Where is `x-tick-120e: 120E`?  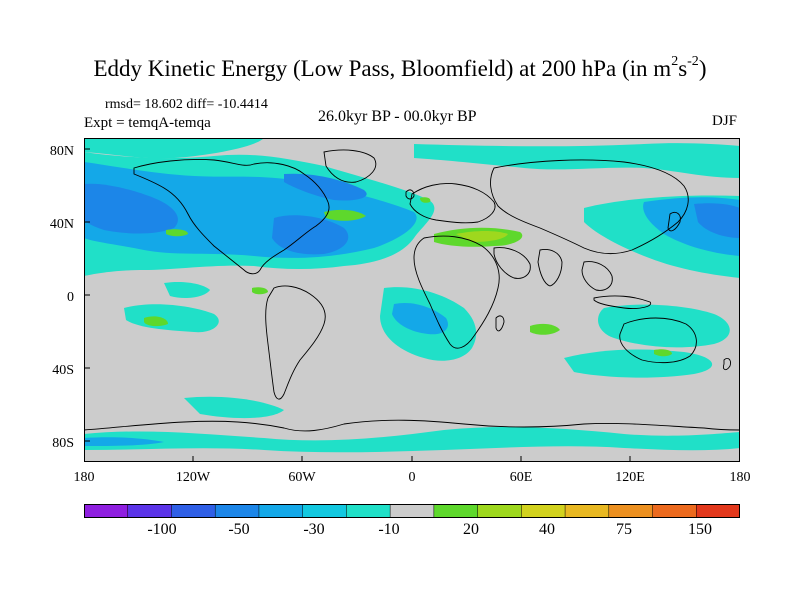 x-tick-120e: 120E is located at coordinates (630, 477).